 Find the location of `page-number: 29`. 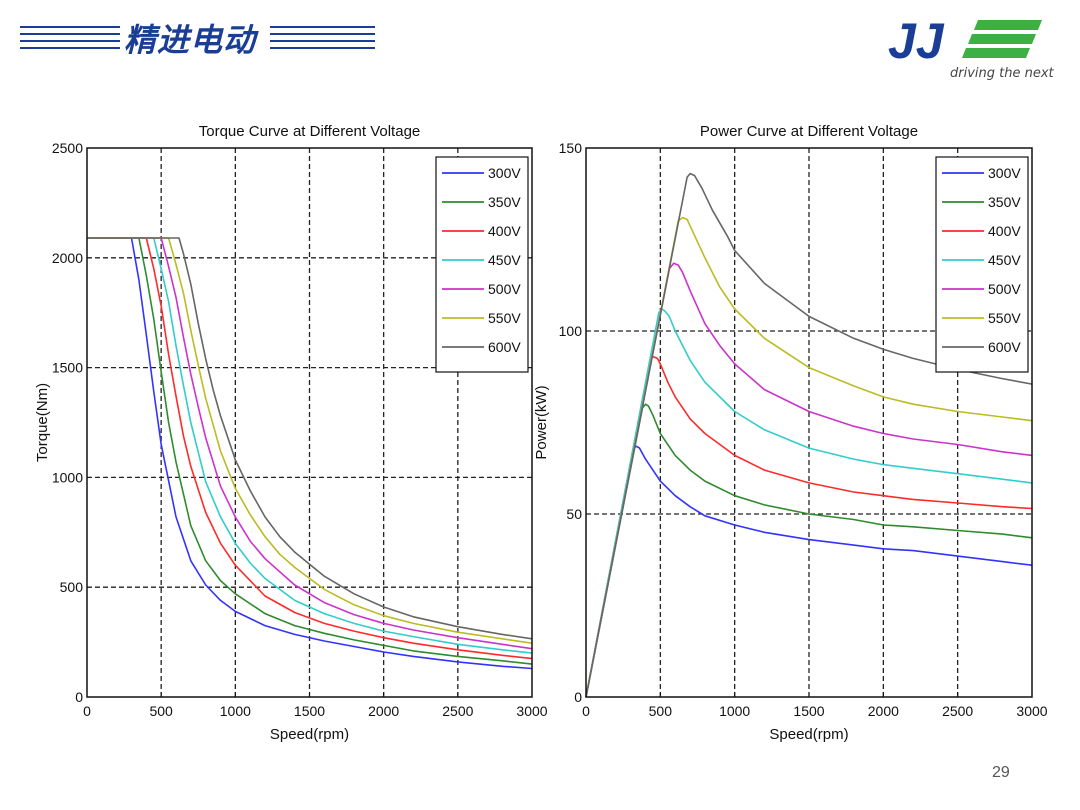

page-number: 29 is located at coordinates (1001, 772).